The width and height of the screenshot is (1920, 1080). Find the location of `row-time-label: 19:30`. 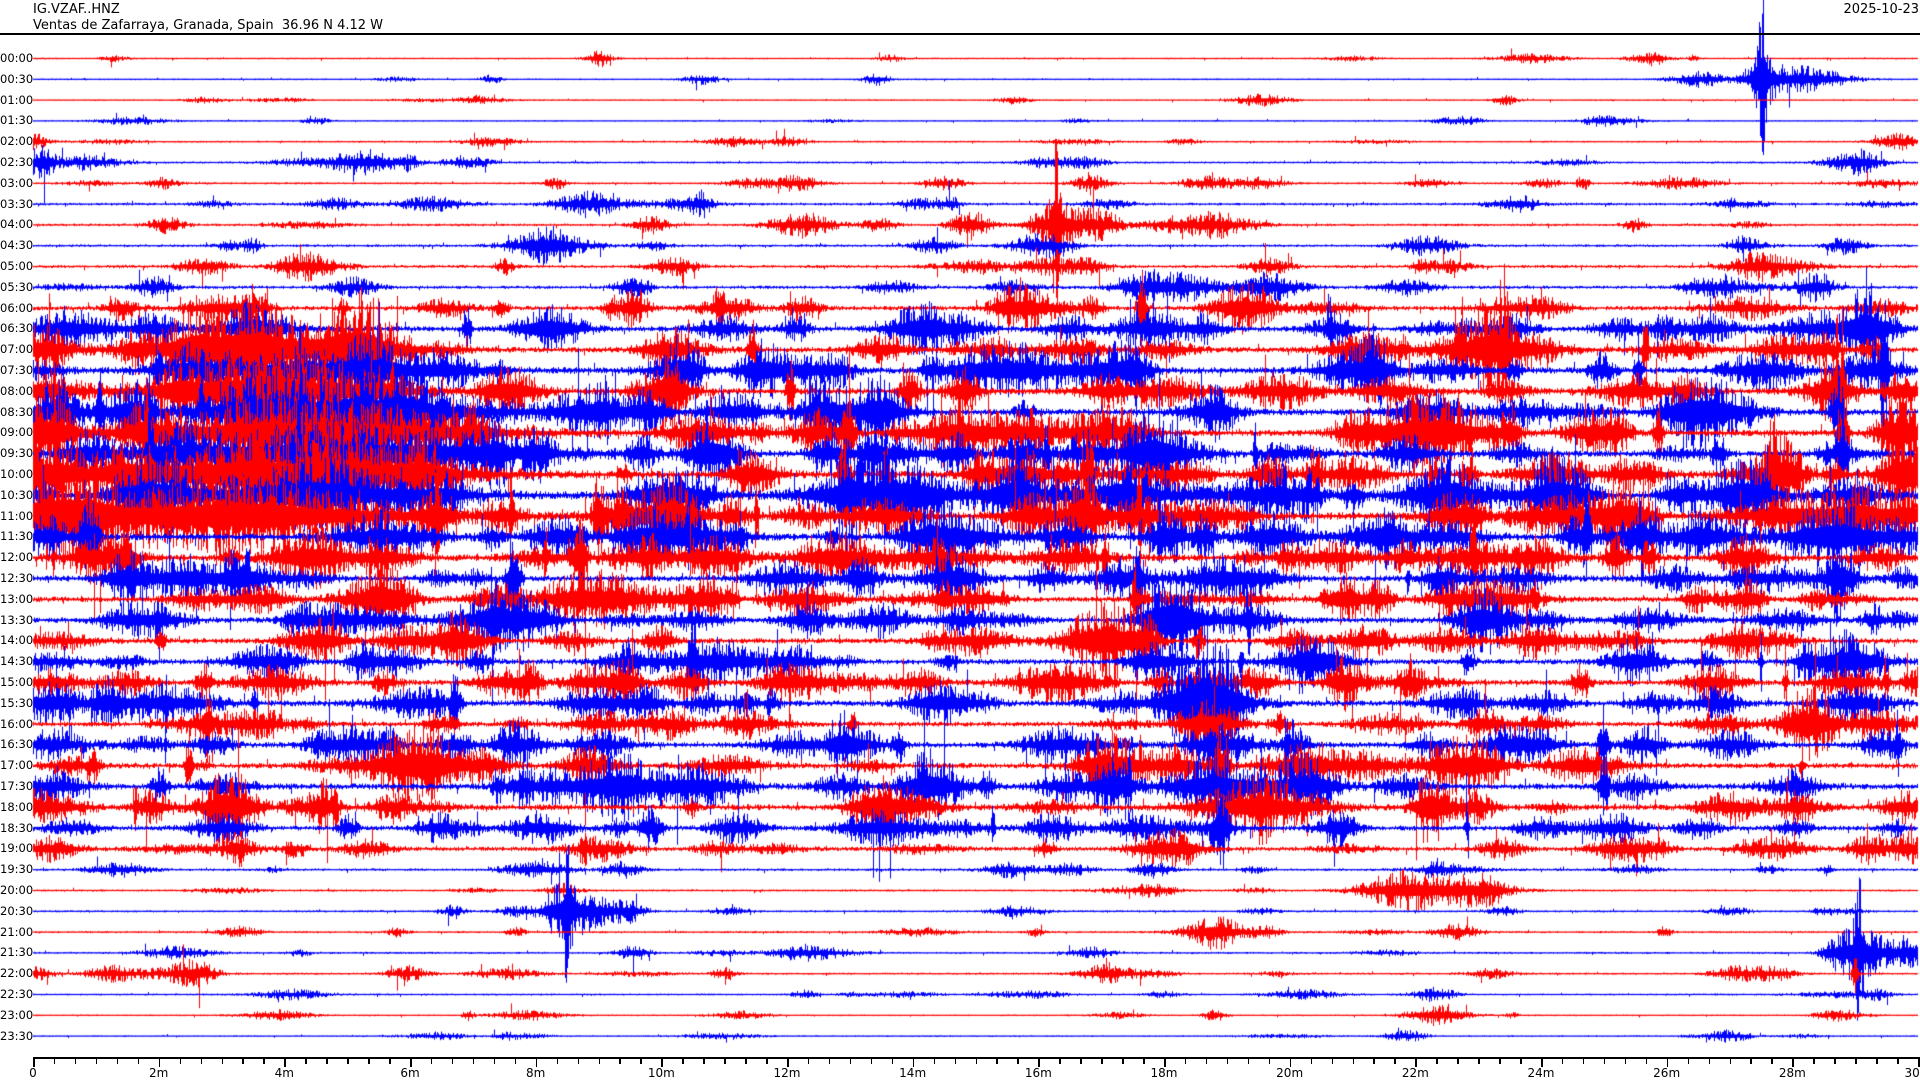

row-time-label: 19:30 is located at coordinates (17, 869).